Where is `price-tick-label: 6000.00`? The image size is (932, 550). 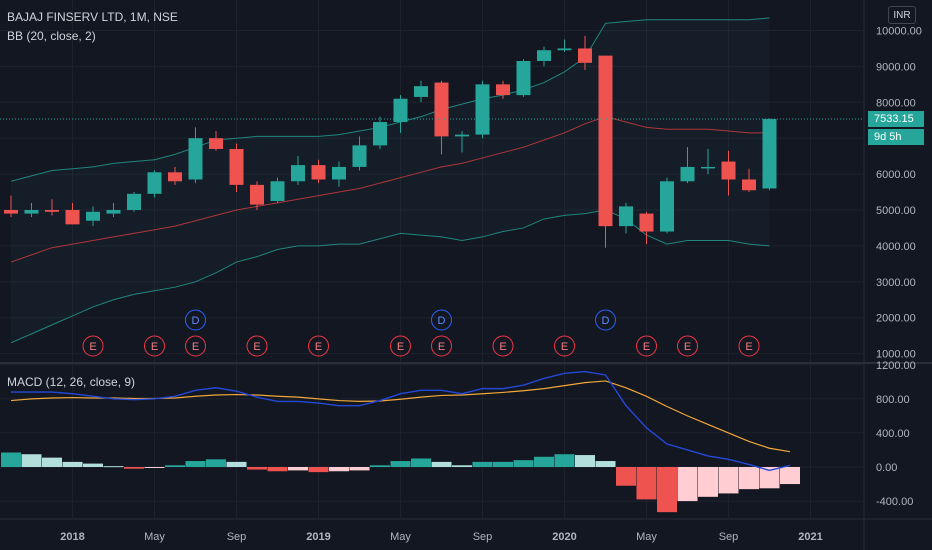
price-tick-label: 6000.00 is located at coordinates (896, 175).